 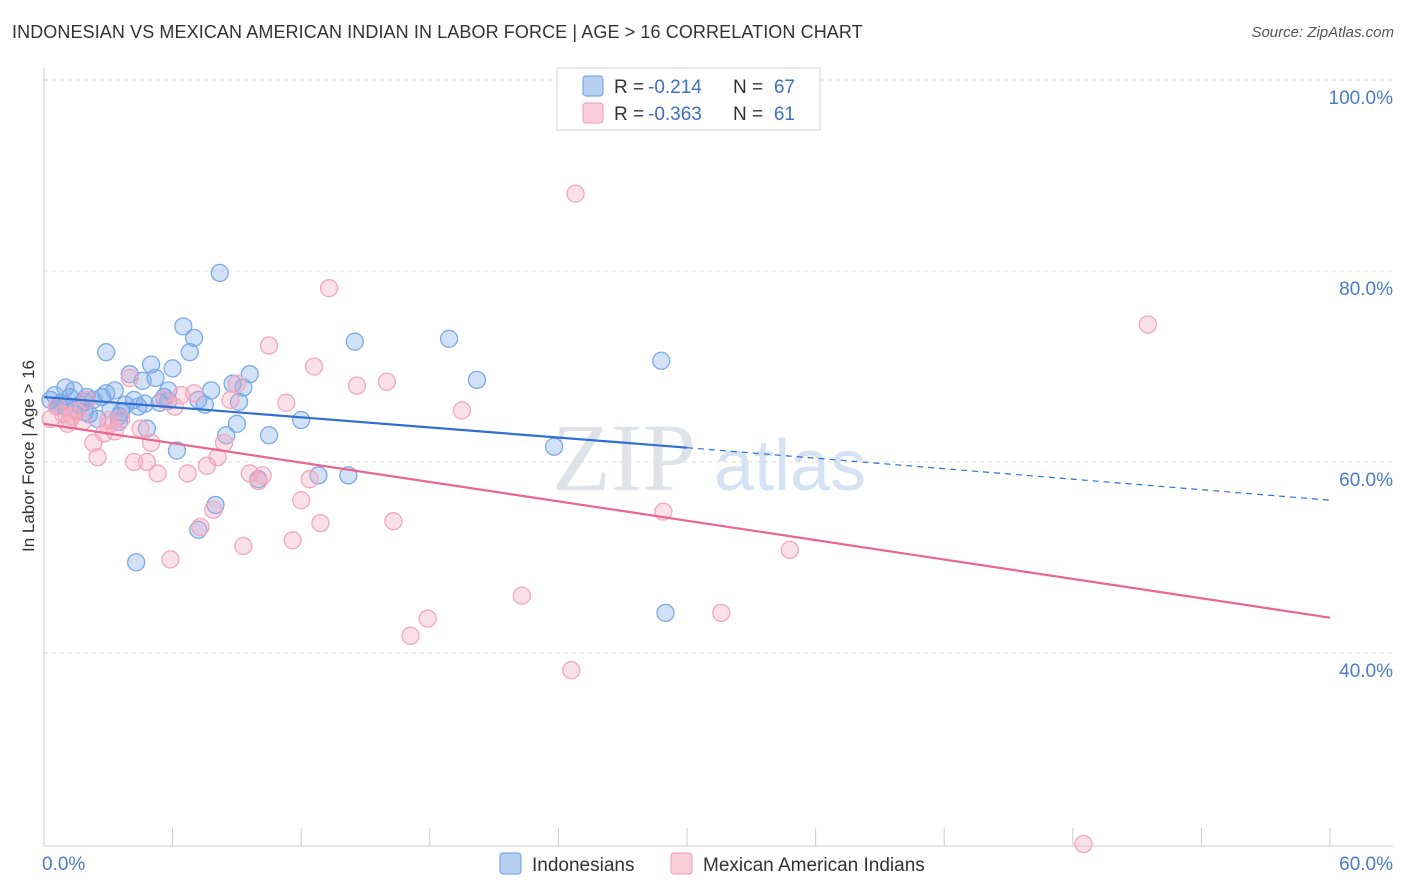 I want to click on y-axis-title: In Labor Force | Age > 16, so click(x=28, y=456).